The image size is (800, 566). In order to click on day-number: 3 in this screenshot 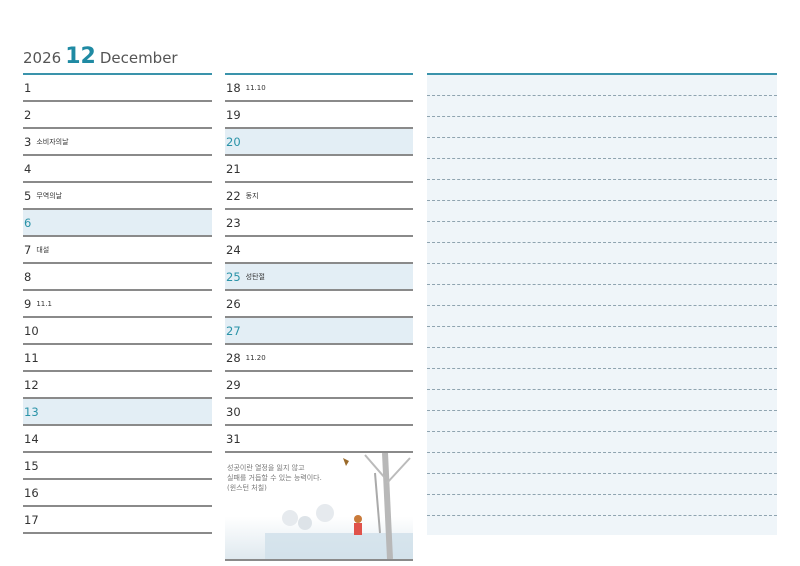, I will do `click(28, 141)`.